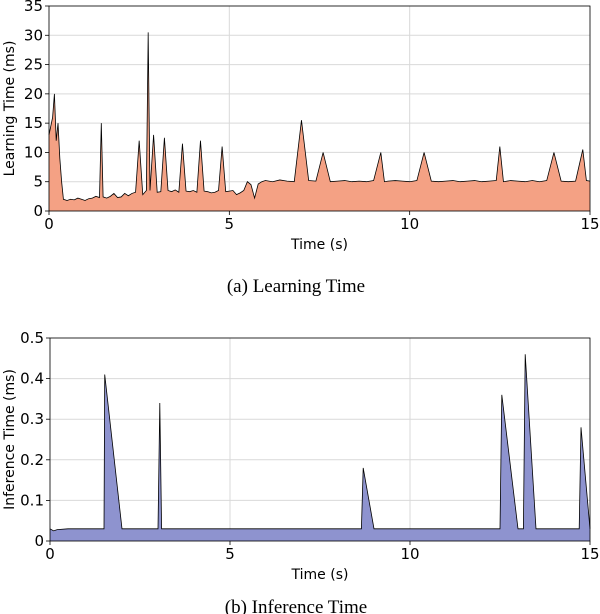 This screenshot has width=600, height=614. Describe the element at coordinates (38, 182) in the screenshot. I see `learning-ytick-label: 5` at that location.